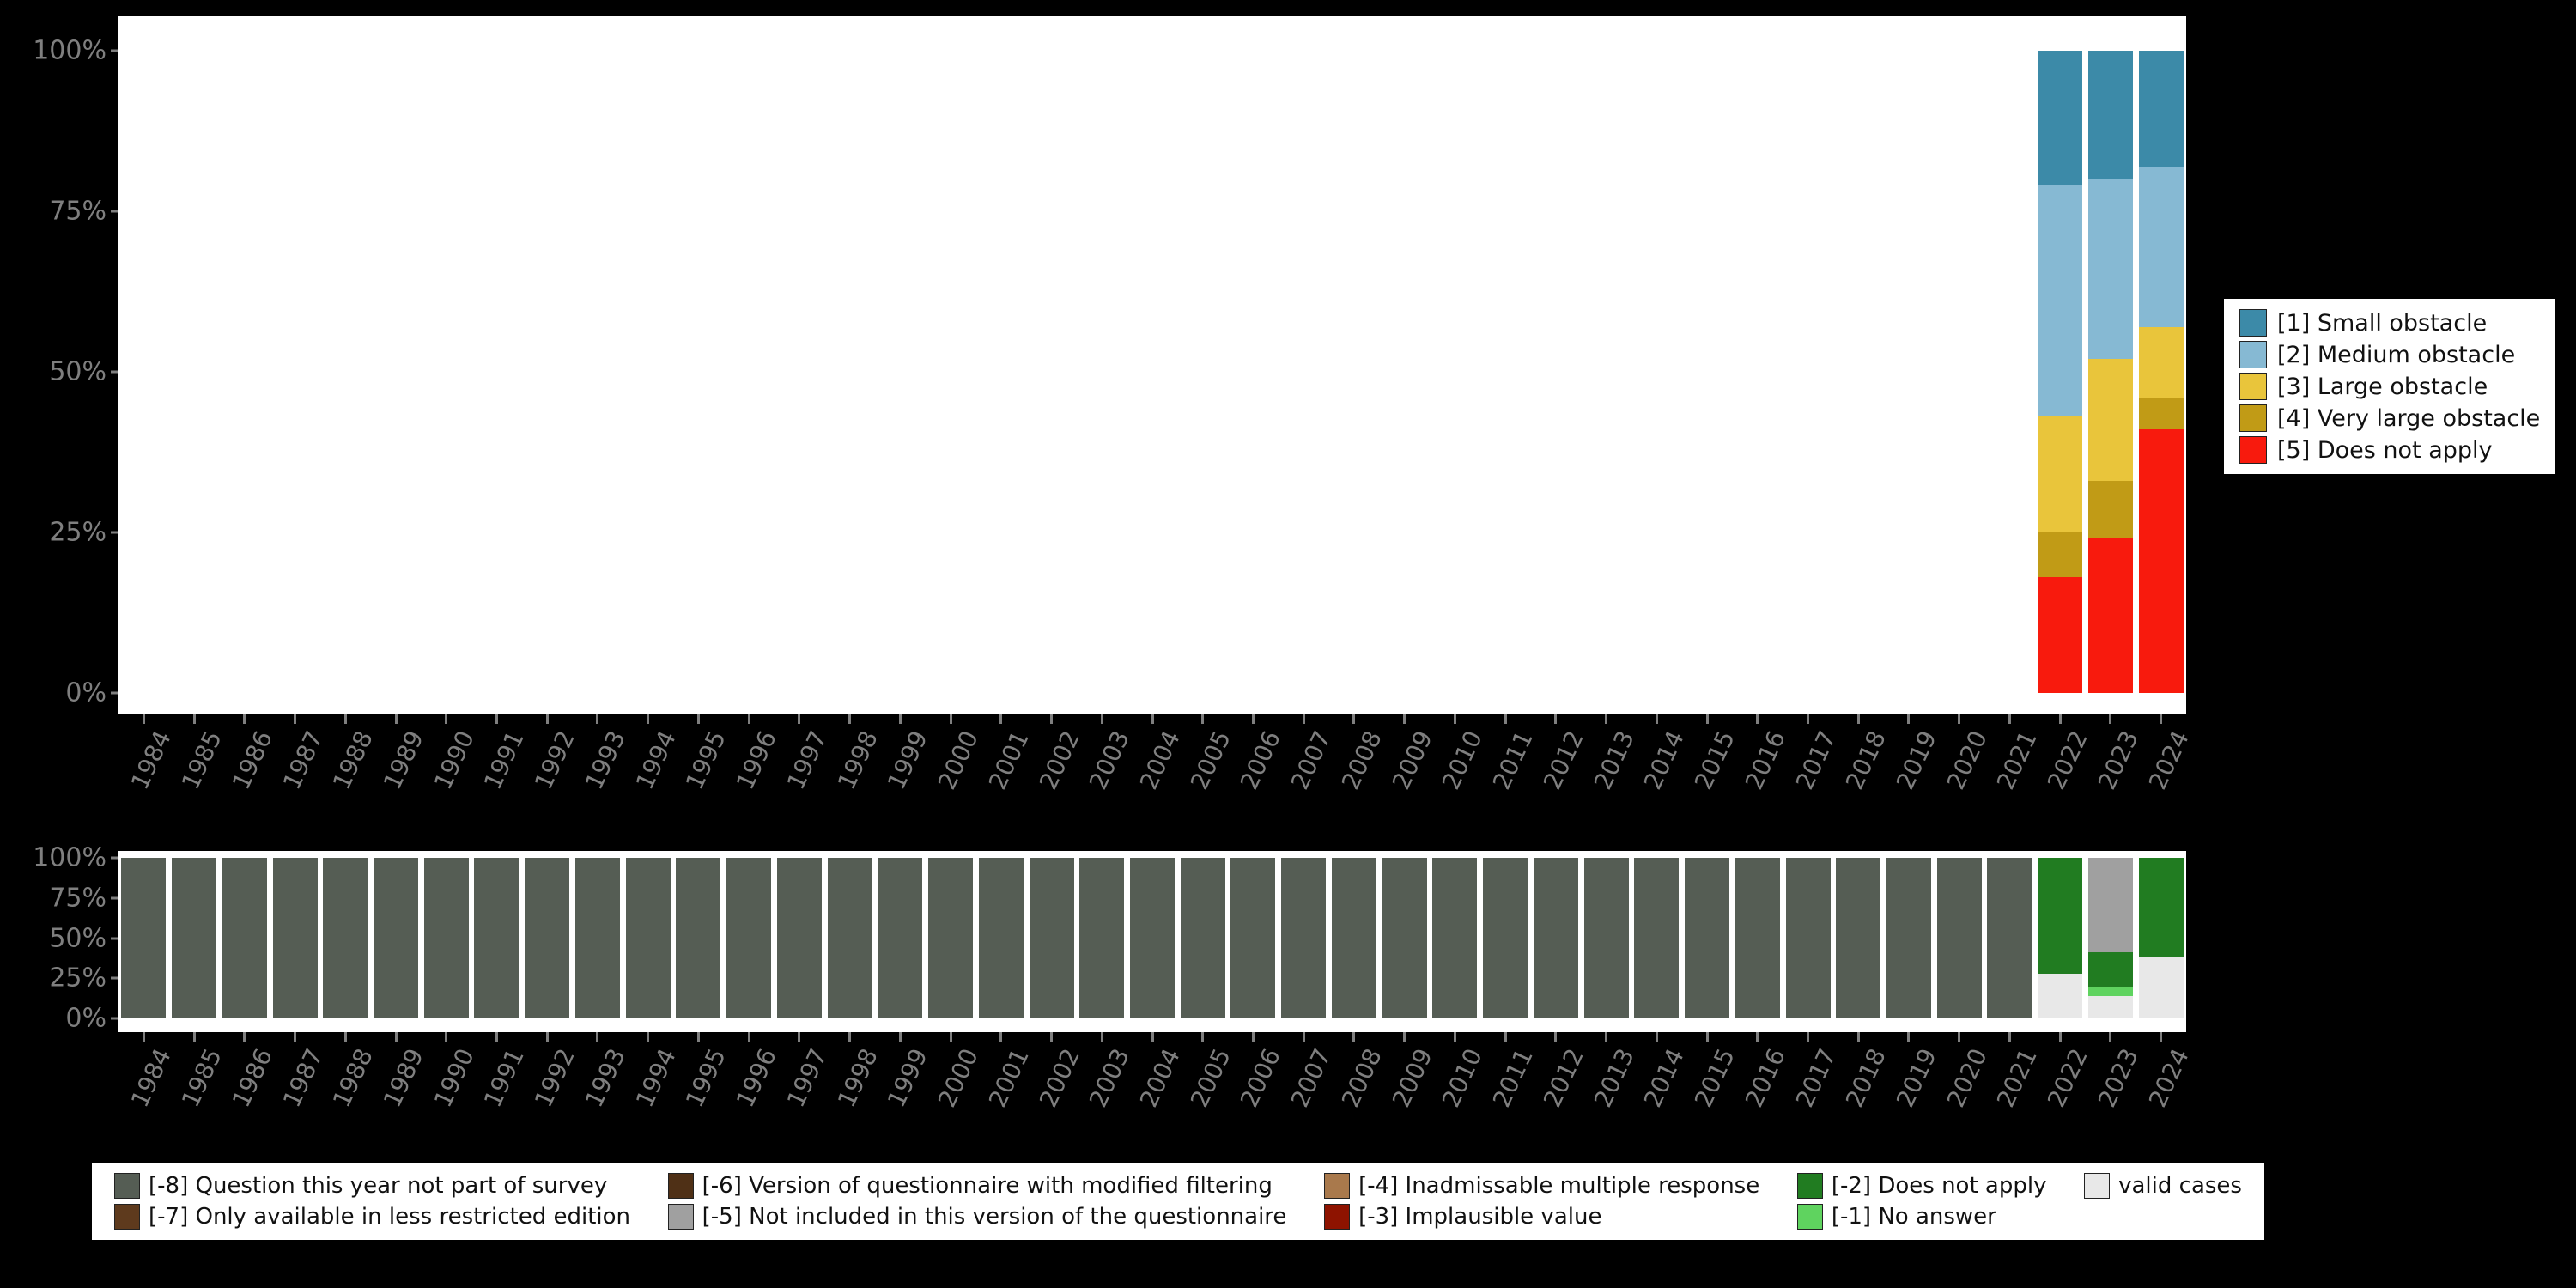 Image resolution: width=2576 pixels, height=1288 pixels. Describe the element at coordinates (252, 1078) in the screenshot. I see `x-tick-label: 1986` at that location.